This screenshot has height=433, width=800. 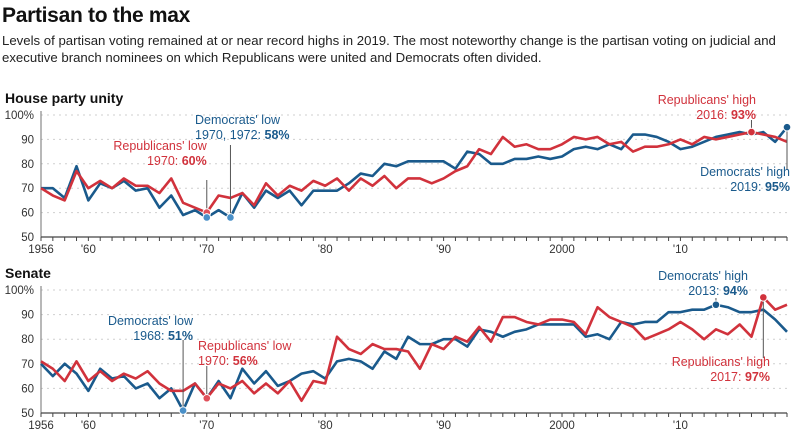 What do you see at coordinates (740, 377) in the screenshot?
I see `annotation-value: 2017: 97%` at bounding box center [740, 377].